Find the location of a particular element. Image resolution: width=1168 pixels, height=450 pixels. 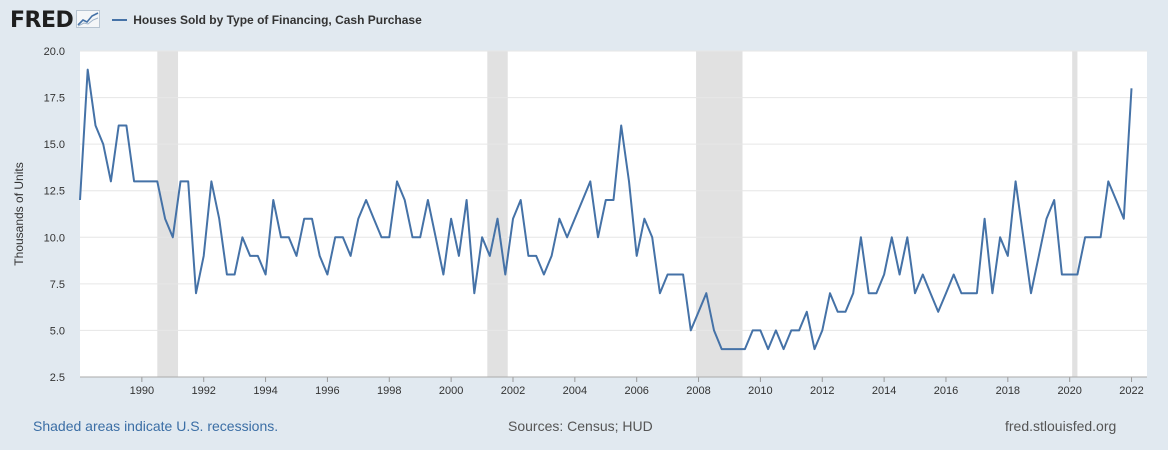

fred-logo: FRED is located at coordinates (42, 20).